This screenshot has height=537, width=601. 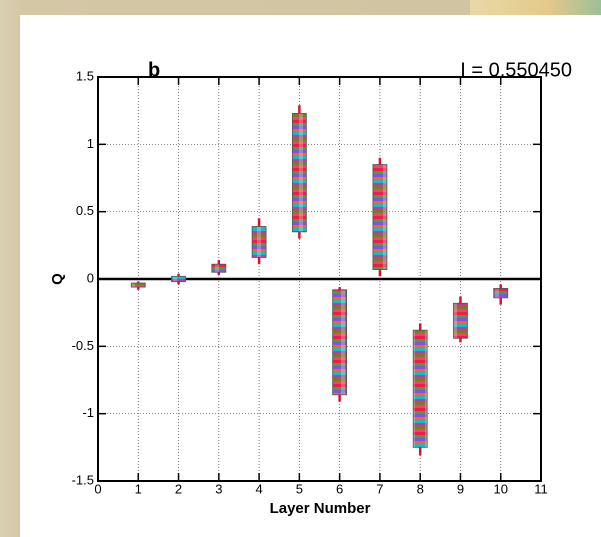 I want to click on x-tick-label: 0, so click(x=97, y=488).